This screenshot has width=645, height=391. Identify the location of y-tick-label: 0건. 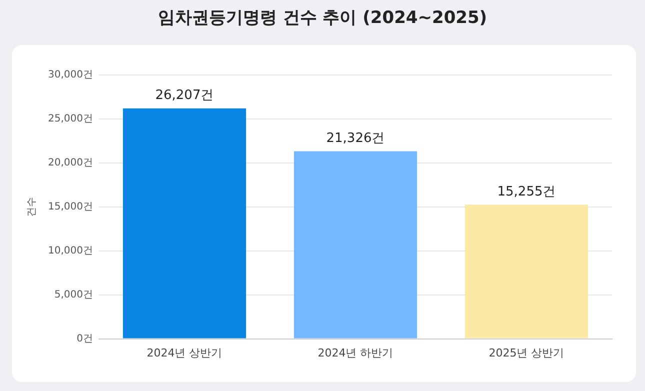
(84, 338).